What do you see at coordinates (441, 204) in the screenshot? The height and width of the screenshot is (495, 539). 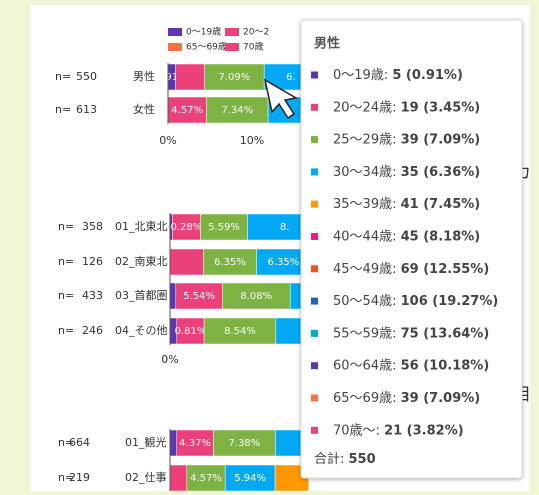 I see `item-detail: 41 (7.45%)` at bounding box center [441, 204].